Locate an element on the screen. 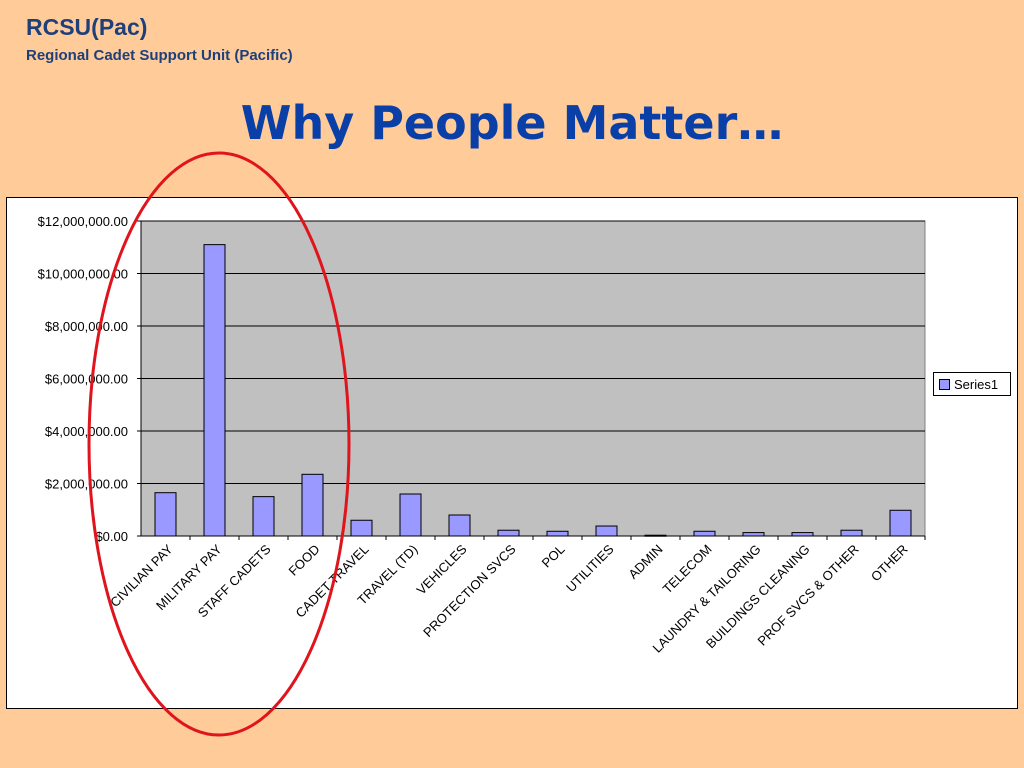 The image size is (1024, 768). x-tick-label: POL is located at coordinates (553, 556).